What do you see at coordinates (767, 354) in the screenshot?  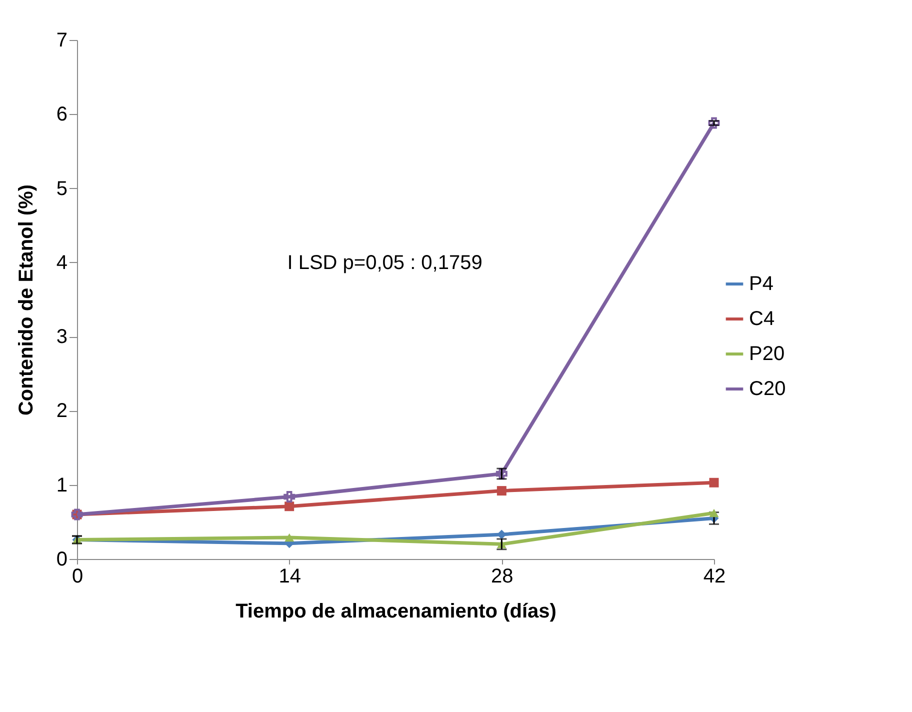 I see `legend-label: P20` at bounding box center [767, 354].